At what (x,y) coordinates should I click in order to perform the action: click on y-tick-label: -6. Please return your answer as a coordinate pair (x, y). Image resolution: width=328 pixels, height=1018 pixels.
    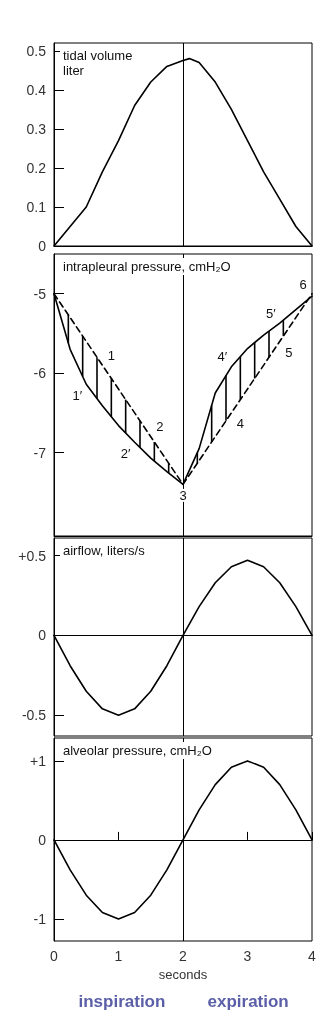
    Looking at the image, I should click on (40, 373).